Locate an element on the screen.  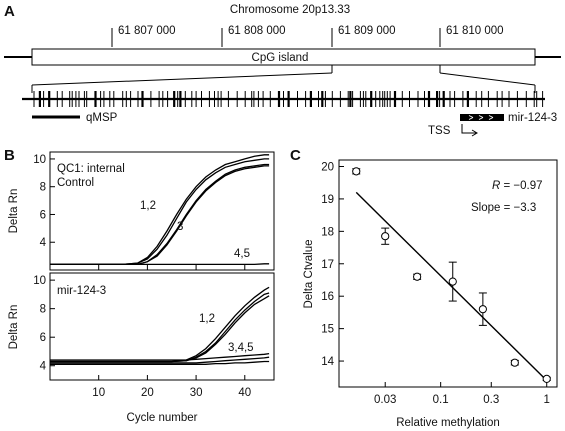
tss-label: TSS is located at coordinates (439, 131).